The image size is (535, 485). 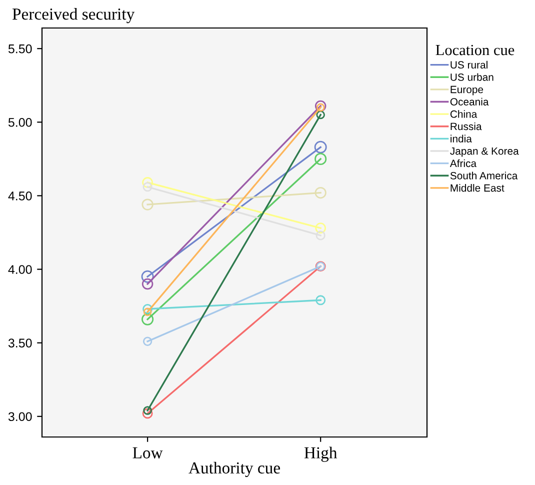 What do you see at coordinates (234, 469) in the screenshot?
I see `x-axis-title: Authority cue` at bounding box center [234, 469].